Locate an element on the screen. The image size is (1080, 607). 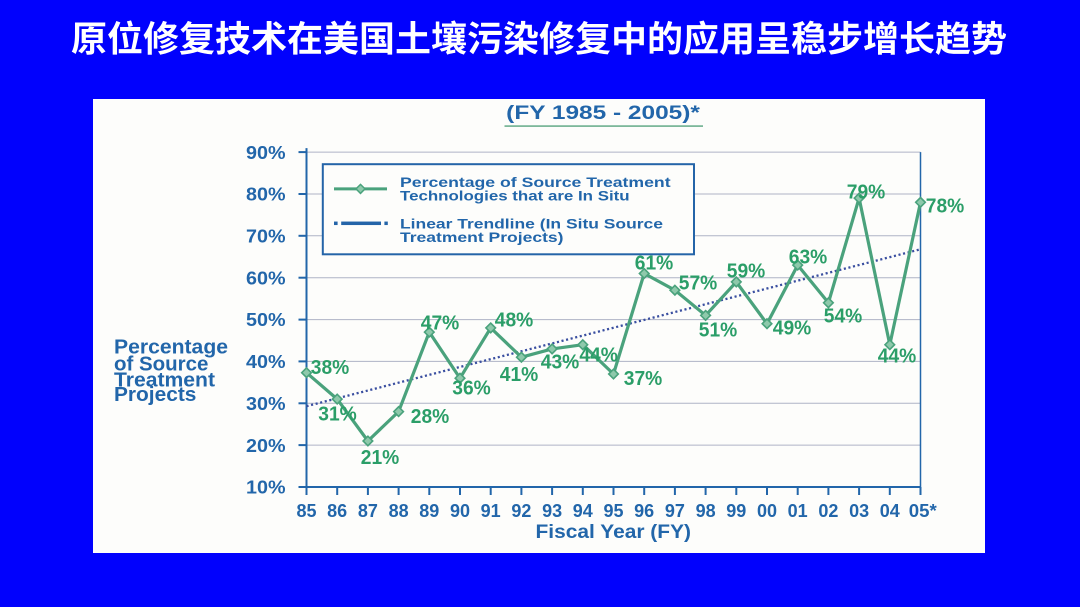
svg-text: 98 is located at coordinates (706, 511).